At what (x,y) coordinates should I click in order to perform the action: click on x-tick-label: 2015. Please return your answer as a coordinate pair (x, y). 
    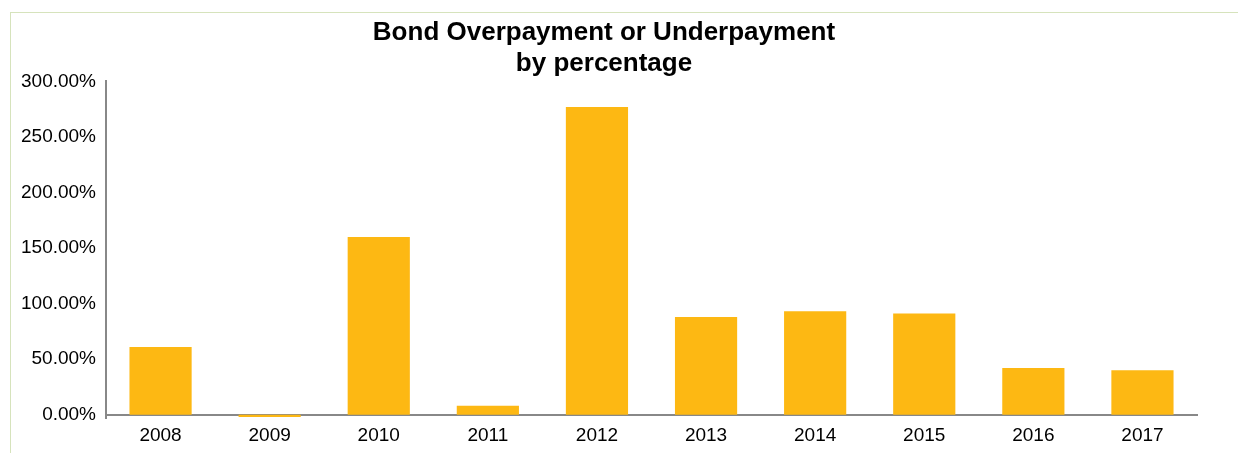
    Looking at the image, I should click on (924, 435).